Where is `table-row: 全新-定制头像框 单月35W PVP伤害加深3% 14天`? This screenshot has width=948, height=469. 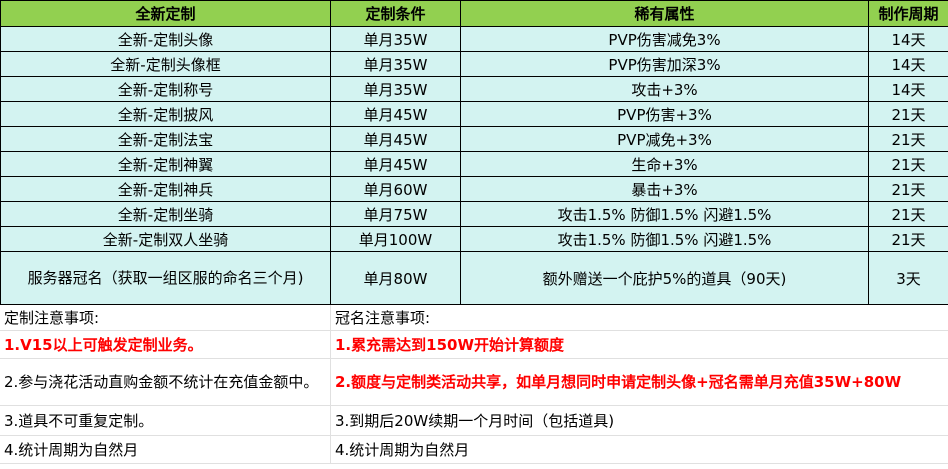 table-row: 全新-定制头像框 单月35W PVP伤害加深3% 14天 is located at coordinates (474, 64).